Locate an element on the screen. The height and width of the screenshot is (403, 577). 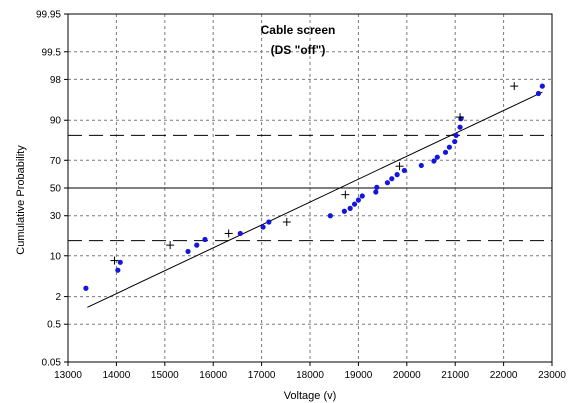
y-tick-label: 0.5 is located at coordinates (54, 325).